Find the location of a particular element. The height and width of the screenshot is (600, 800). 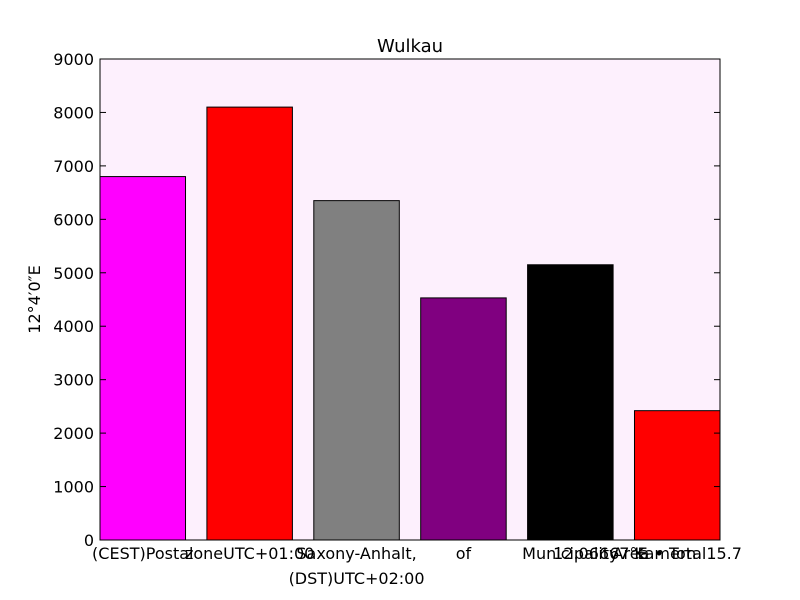

y-tick-label: 4000 is located at coordinates (73, 326).